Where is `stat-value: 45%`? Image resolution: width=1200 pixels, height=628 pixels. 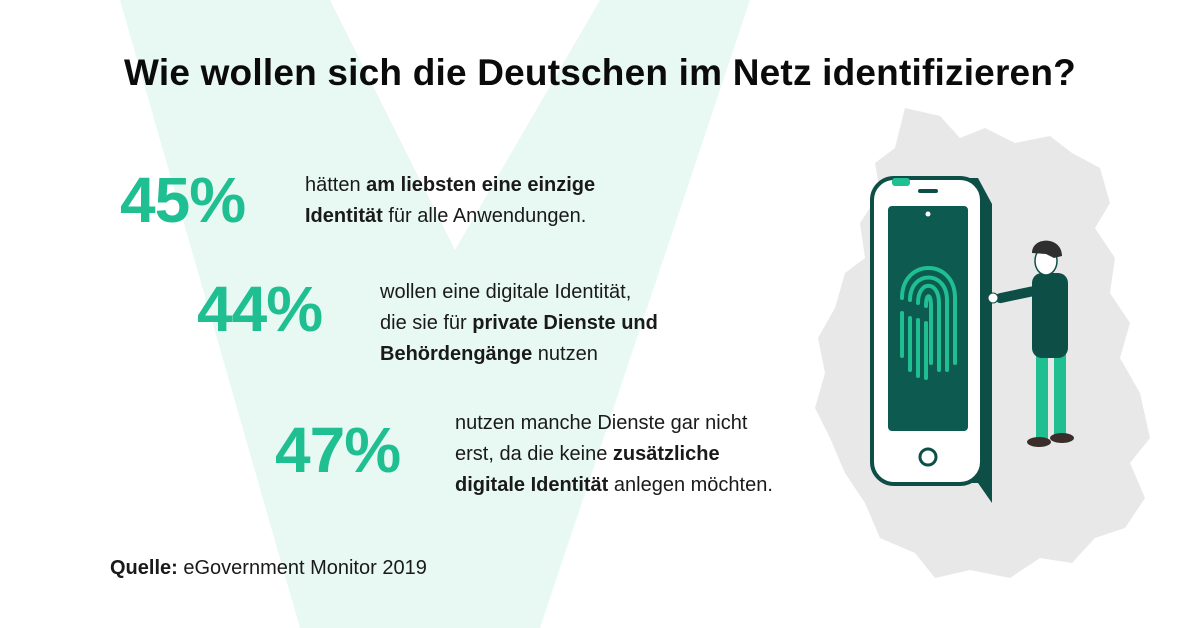 stat-value: 45% is located at coordinates (183, 200).